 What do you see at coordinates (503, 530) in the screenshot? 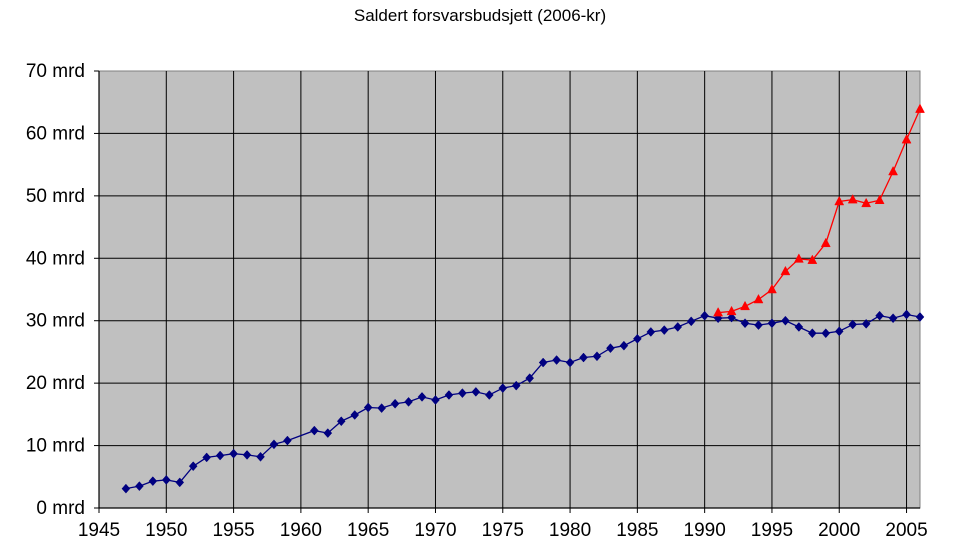
I see `x-tick-label: 1975` at bounding box center [503, 530].